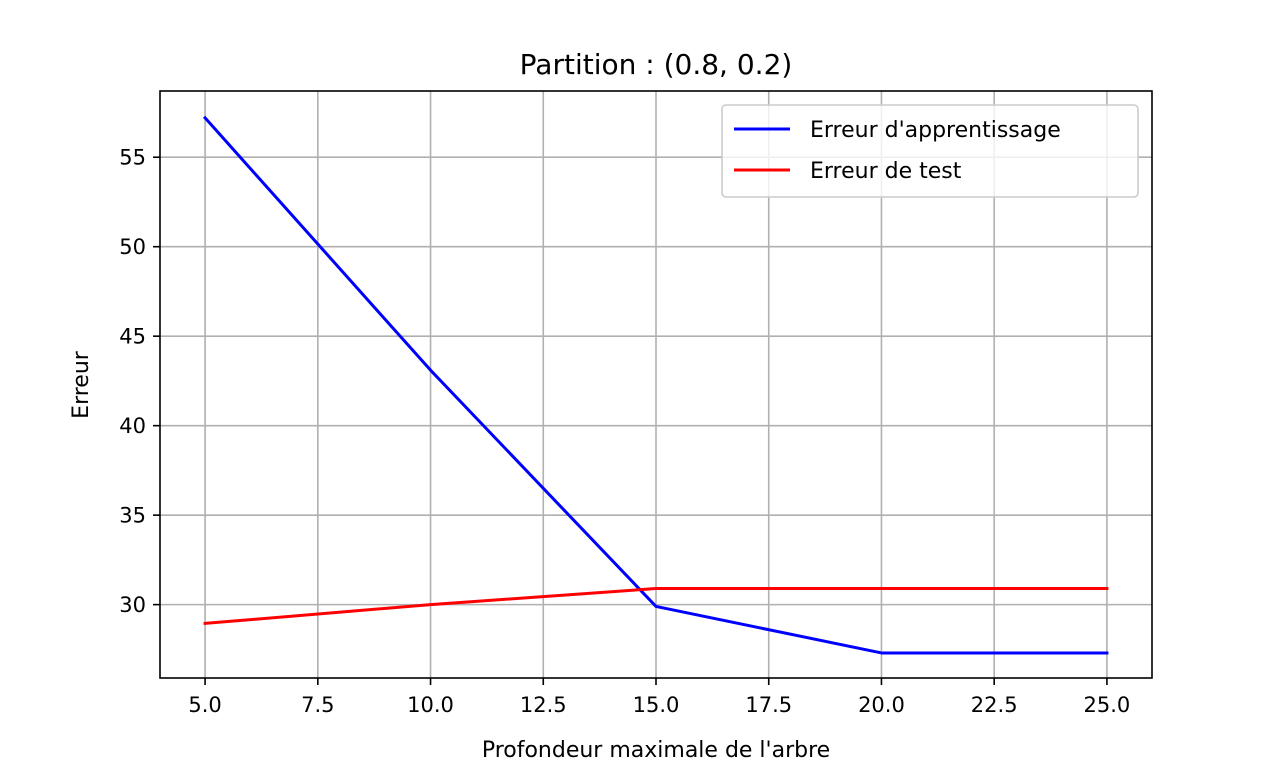  Describe the element at coordinates (656, 606) in the screenshot. I see `series-line-test-error` at that location.